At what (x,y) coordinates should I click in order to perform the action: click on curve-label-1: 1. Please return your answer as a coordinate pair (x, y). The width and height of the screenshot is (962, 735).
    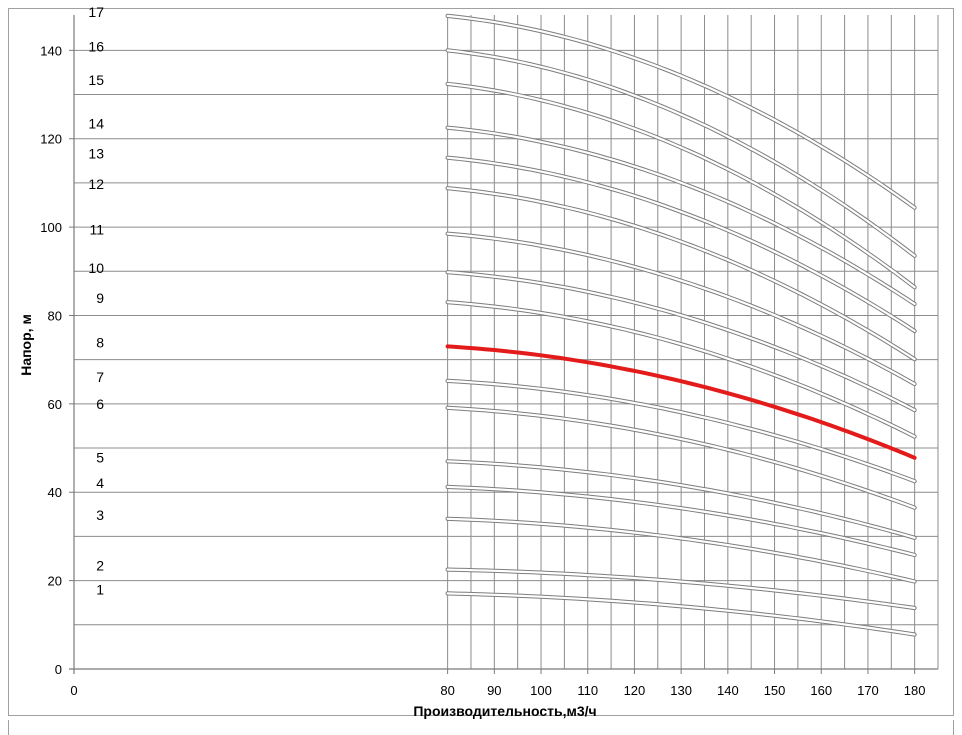
    Looking at the image, I should click on (100, 589).